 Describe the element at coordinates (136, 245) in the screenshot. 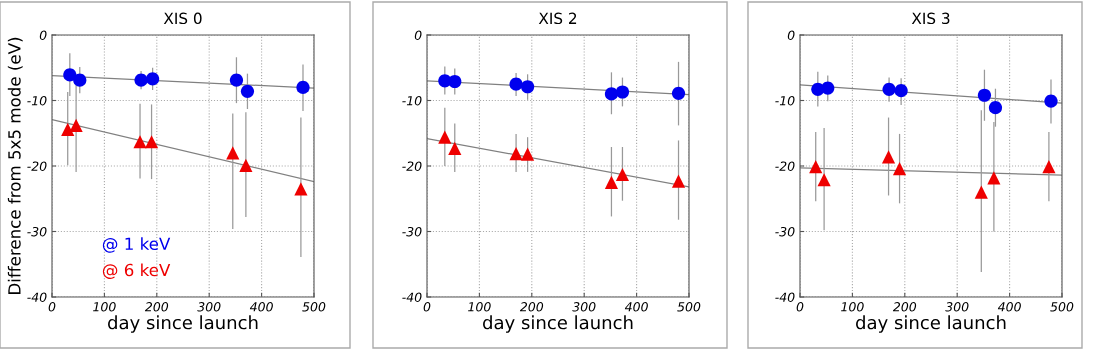

I see `text: @ 1 keV` at that location.